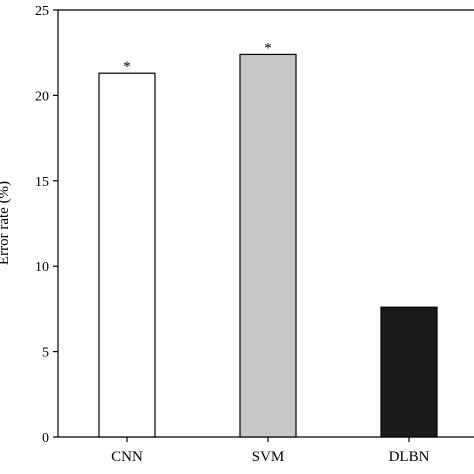 This screenshot has height=474, width=474. I want to click on x-tick-label-svm: SVM, so click(268, 457).